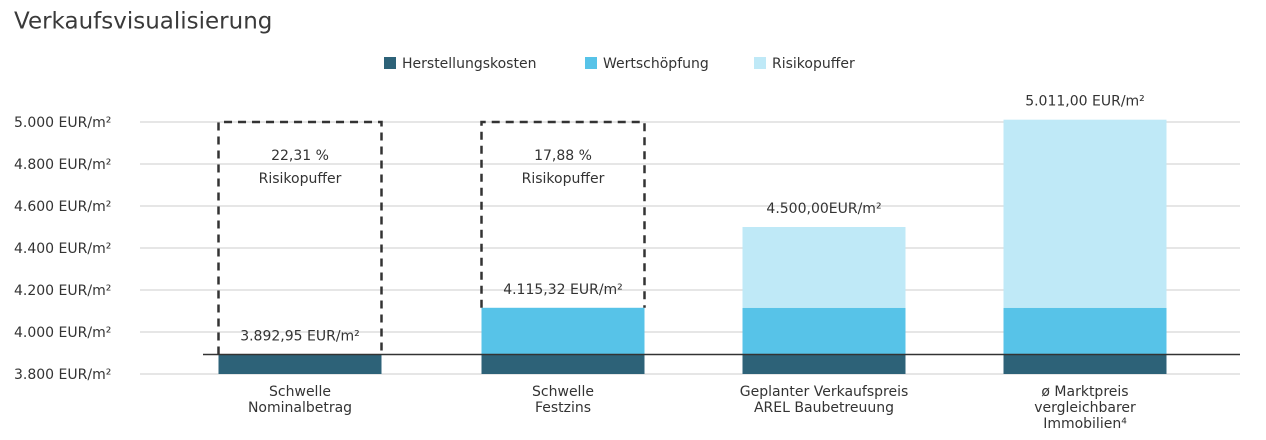 The image size is (1266, 440). Describe the element at coordinates (62, 165) in the screenshot. I see `y-tick-label: 4.800 EUR/m²` at that location.